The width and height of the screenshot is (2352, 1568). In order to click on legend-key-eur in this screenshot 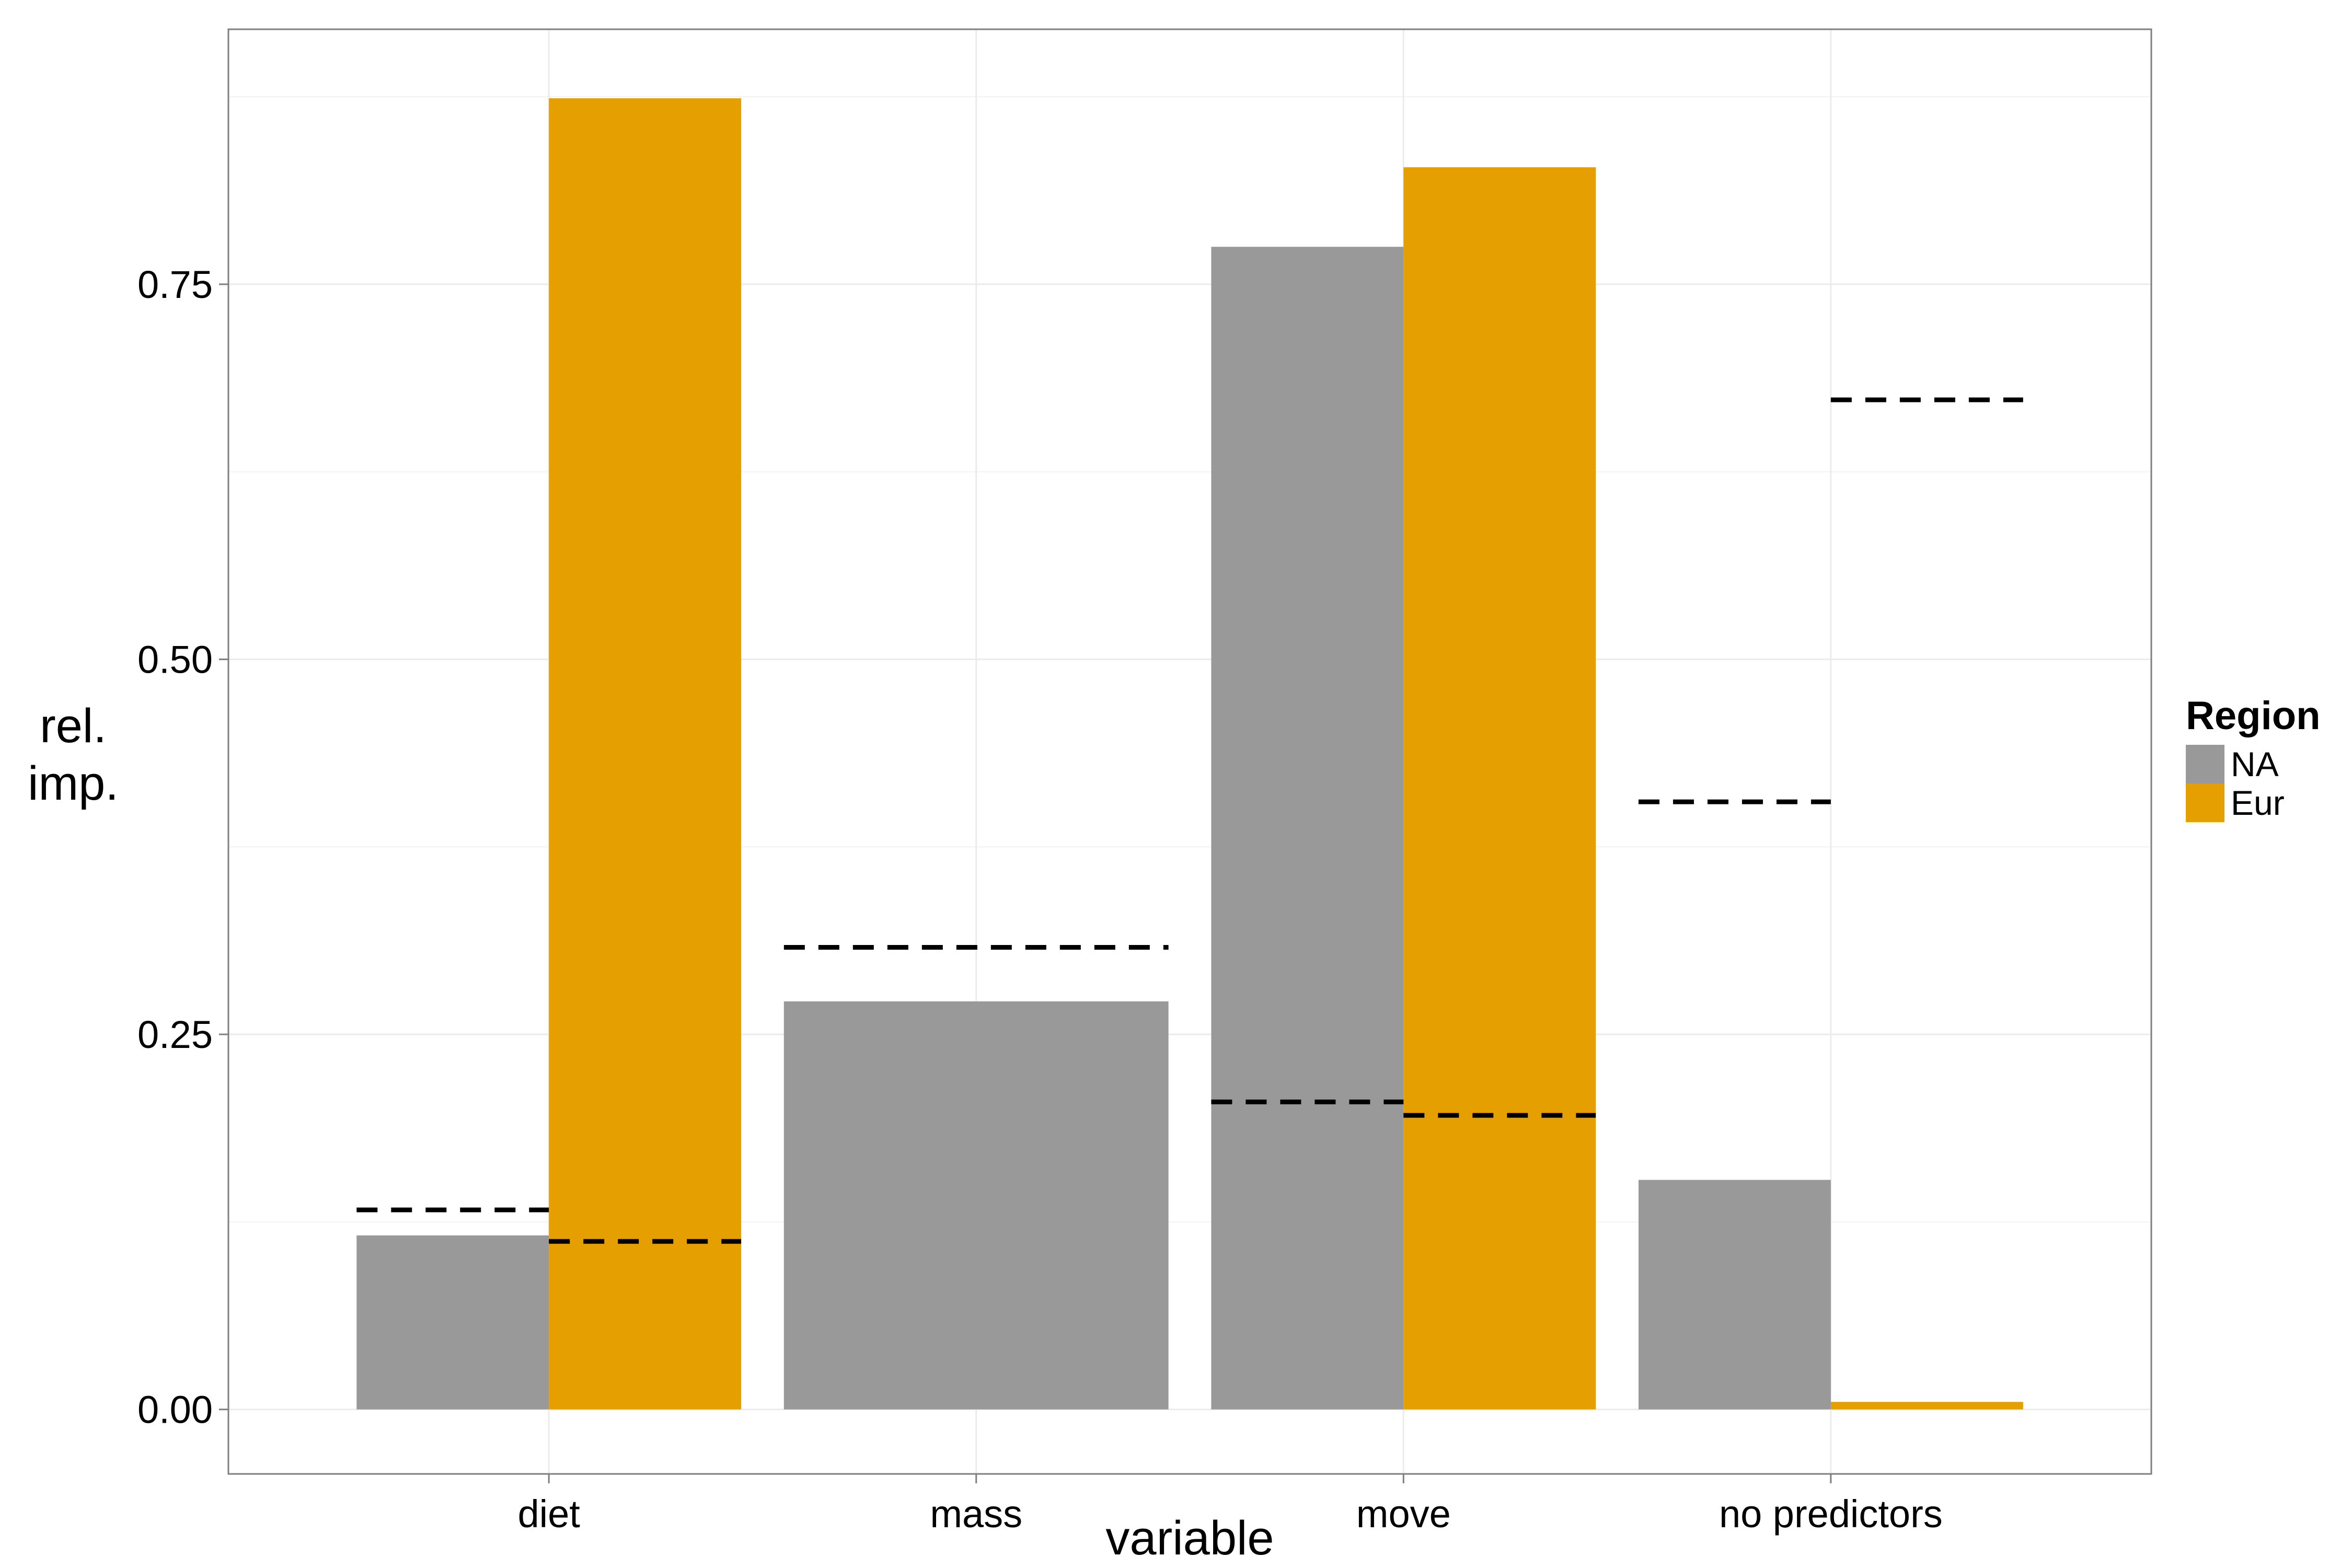, I will do `click(2205, 802)`.